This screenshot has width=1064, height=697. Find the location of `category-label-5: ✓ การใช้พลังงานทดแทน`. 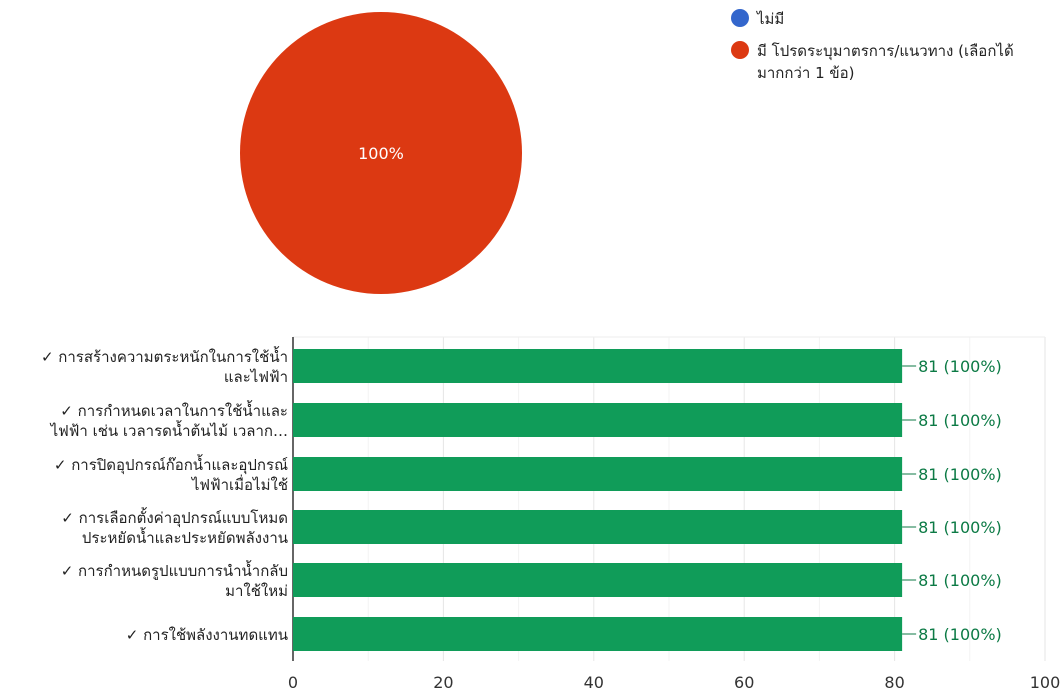

category-label-5: ✓ การใช้พลังงานทดแทน is located at coordinates (207, 635).